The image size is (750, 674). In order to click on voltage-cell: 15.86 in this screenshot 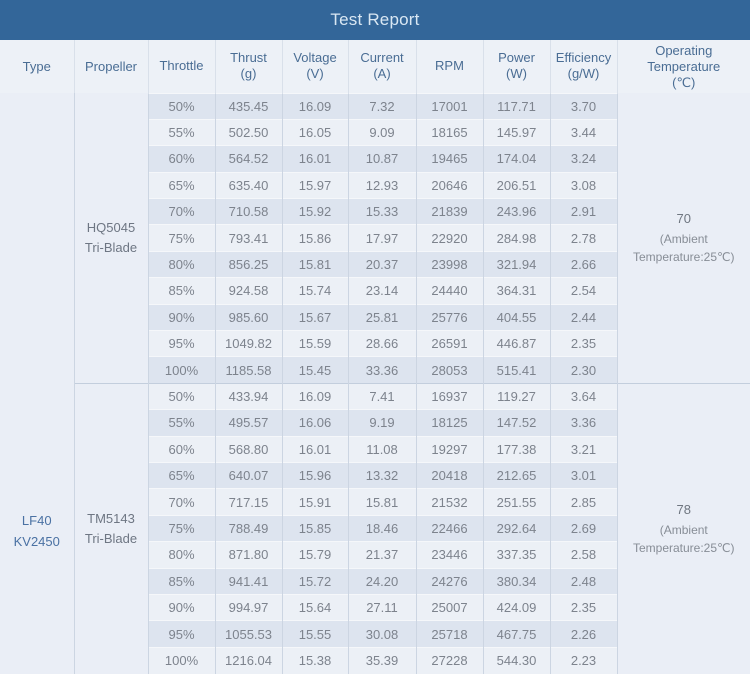, I will do `click(314, 238)`.